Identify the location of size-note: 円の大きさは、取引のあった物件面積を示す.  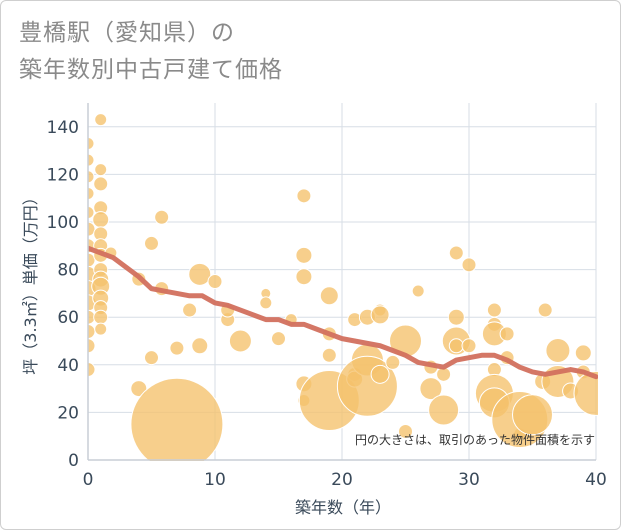
(475, 439).